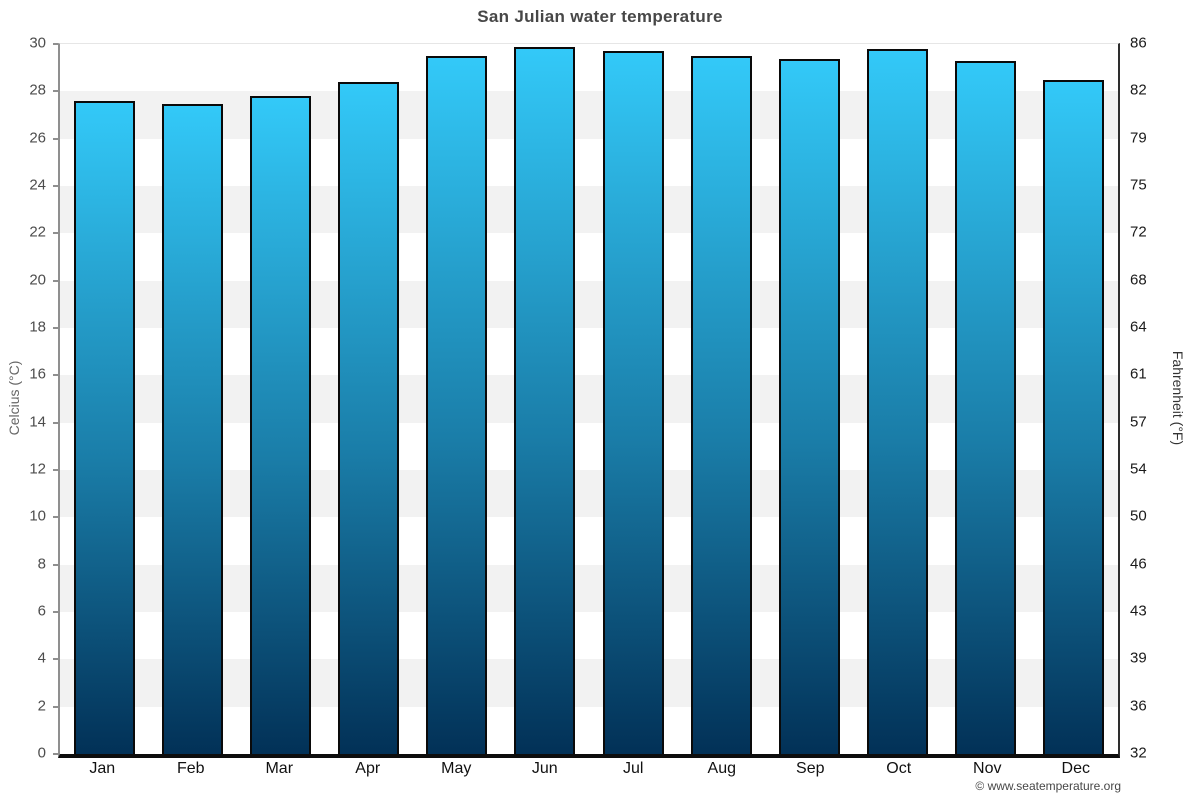  I want to click on fahrenheit-tick-label: 39, so click(1138, 658).